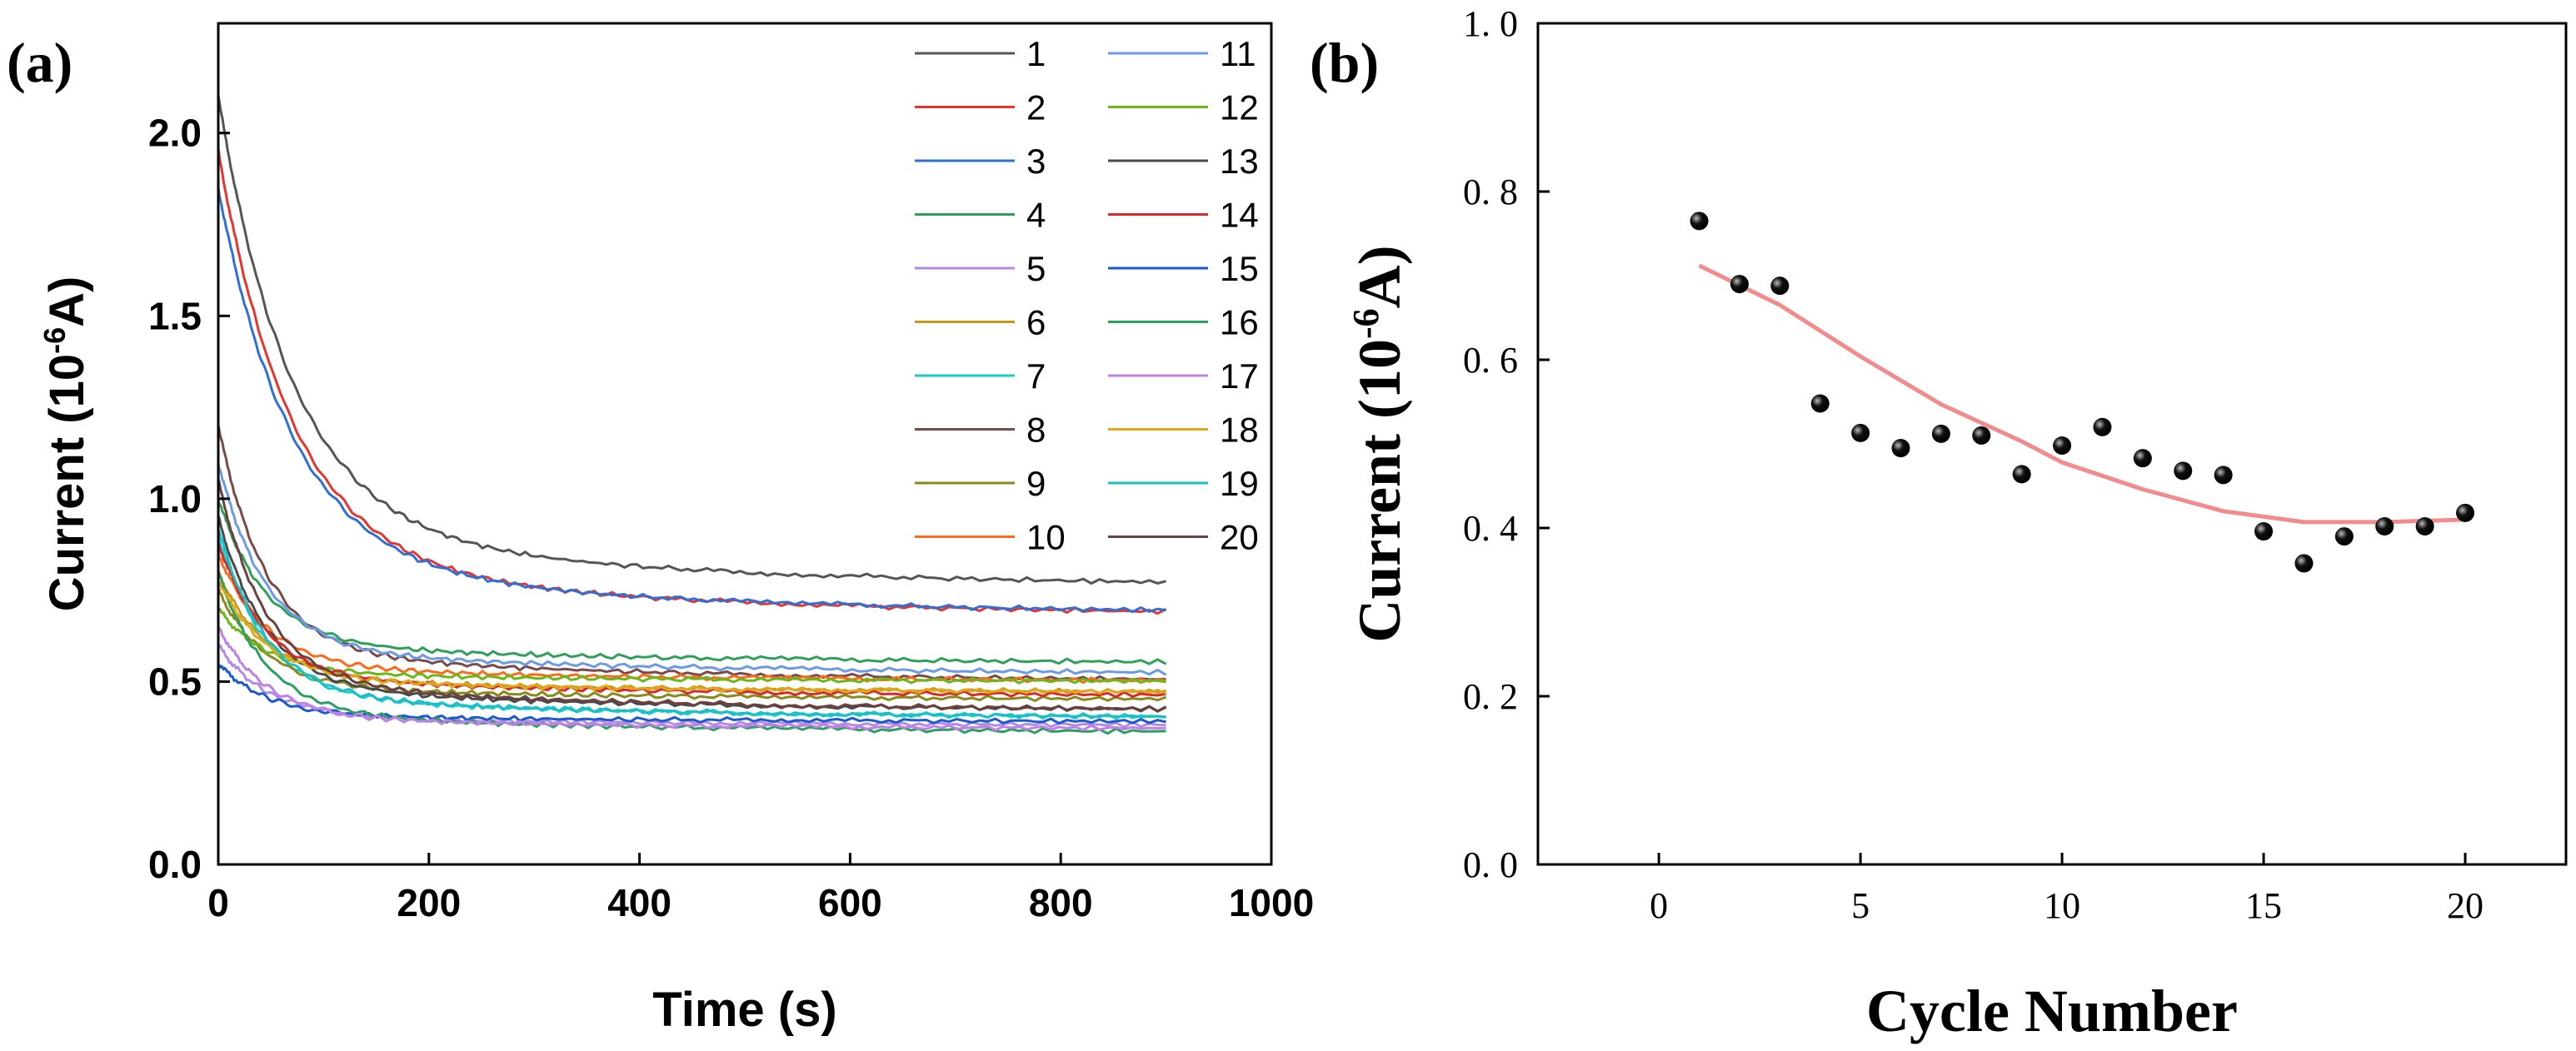 The image size is (2576, 1051). I want to click on legend-label-9: 9, so click(1036, 483).